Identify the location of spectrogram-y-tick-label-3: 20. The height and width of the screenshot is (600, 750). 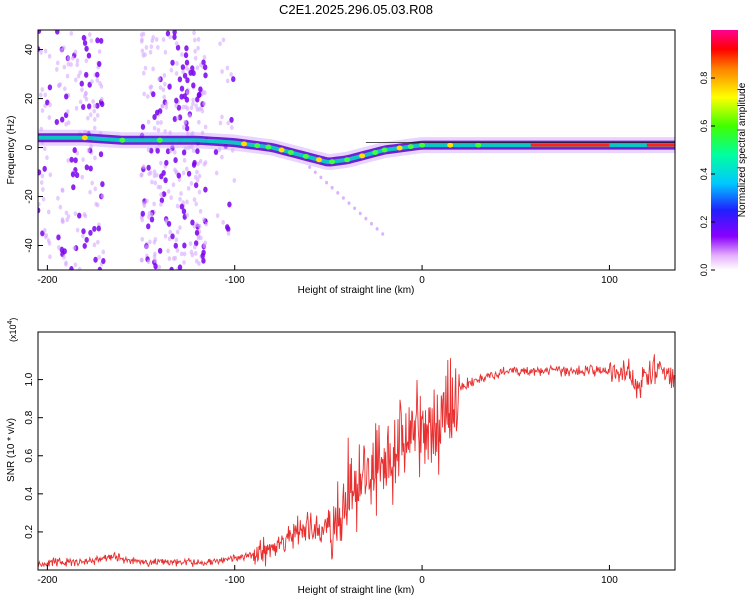
(29, 99).